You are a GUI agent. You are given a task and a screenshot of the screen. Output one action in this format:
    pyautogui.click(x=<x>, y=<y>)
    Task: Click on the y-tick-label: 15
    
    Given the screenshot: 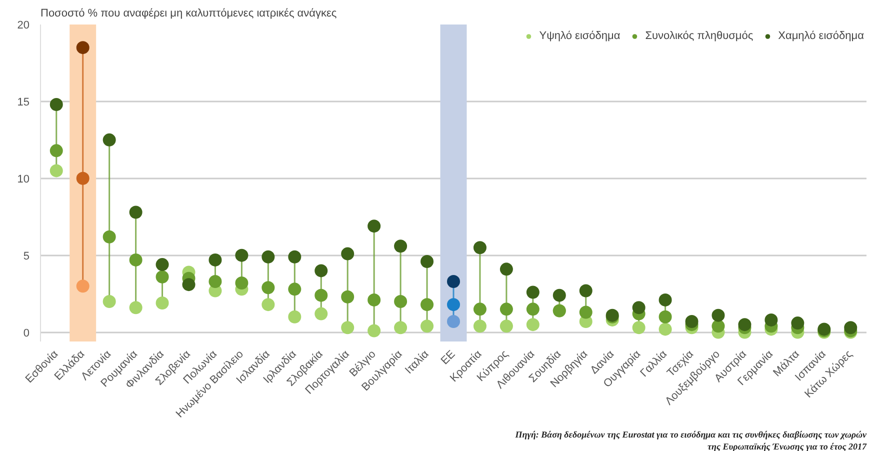 What is the action you would take?
    pyautogui.click(x=23, y=102)
    